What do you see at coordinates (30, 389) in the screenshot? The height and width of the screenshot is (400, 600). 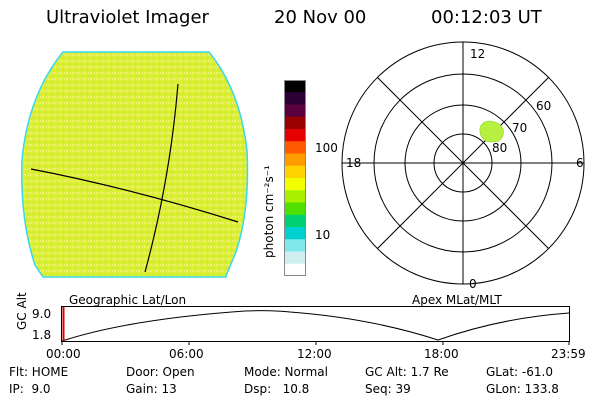 I see `status-ip: IP: 9.0` at bounding box center [30, 389].